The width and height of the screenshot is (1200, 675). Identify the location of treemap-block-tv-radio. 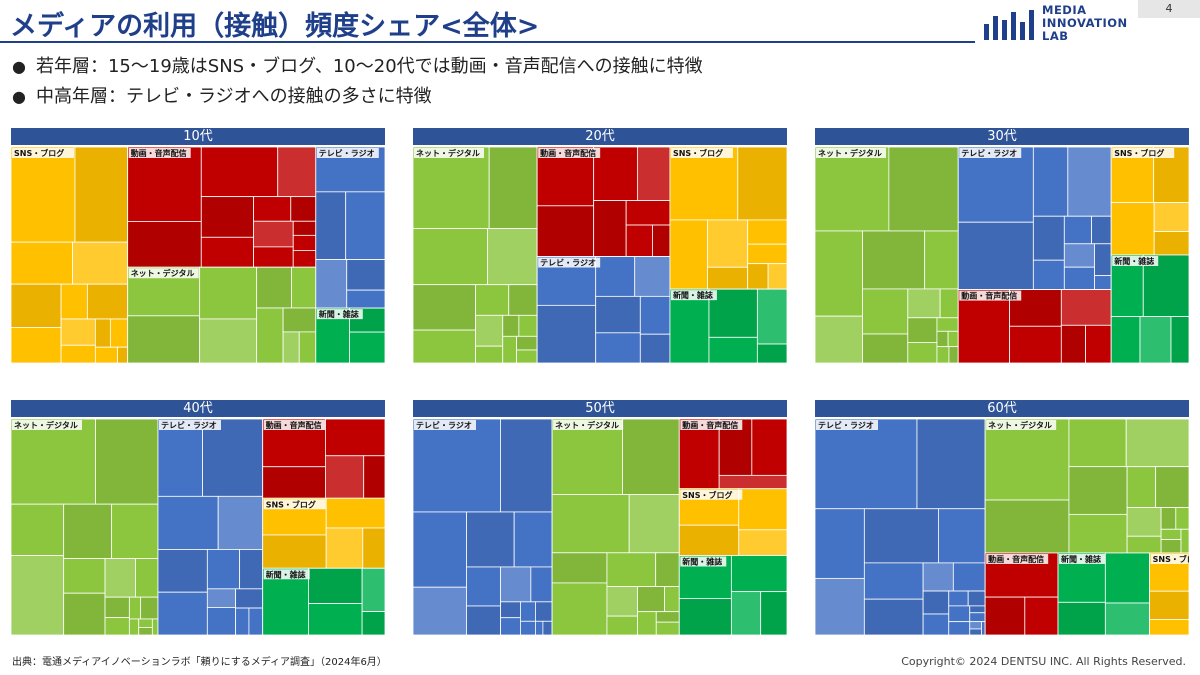
(483, 527).